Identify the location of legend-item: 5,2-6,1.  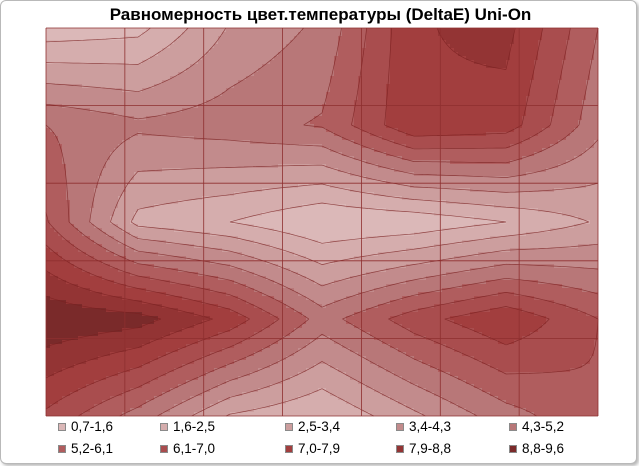
(85, 448).